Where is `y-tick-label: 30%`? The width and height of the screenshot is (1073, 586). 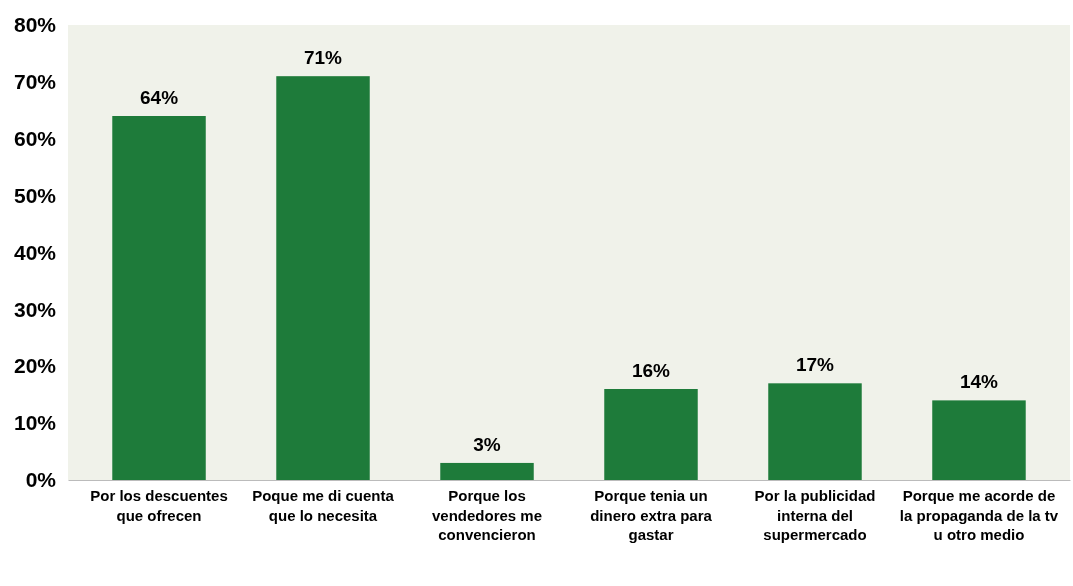 y-tick-label: 30% is located at coordinates (35, 309).